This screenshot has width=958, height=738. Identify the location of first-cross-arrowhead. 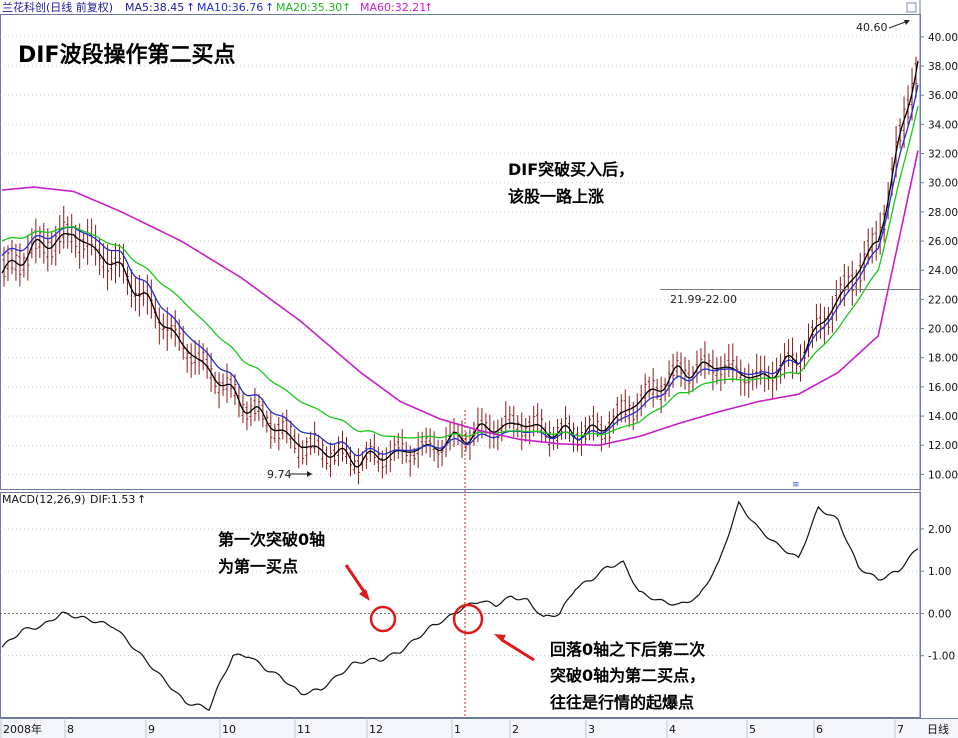
(364, 595).